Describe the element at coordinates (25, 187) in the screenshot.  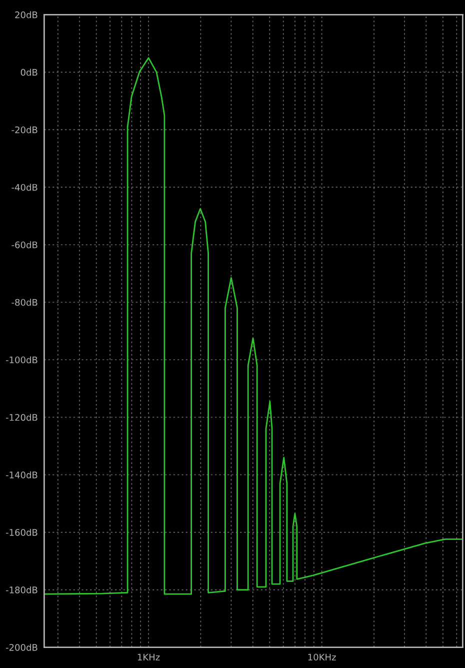
I see `y-tick-label: -40dB` at that location.